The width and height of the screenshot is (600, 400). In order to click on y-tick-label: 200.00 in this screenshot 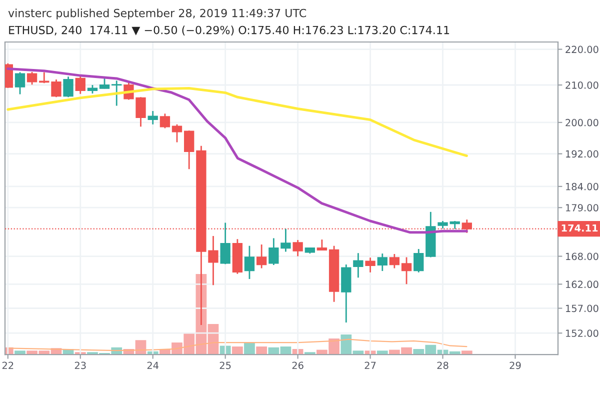, I will do `click(582, 122)`.